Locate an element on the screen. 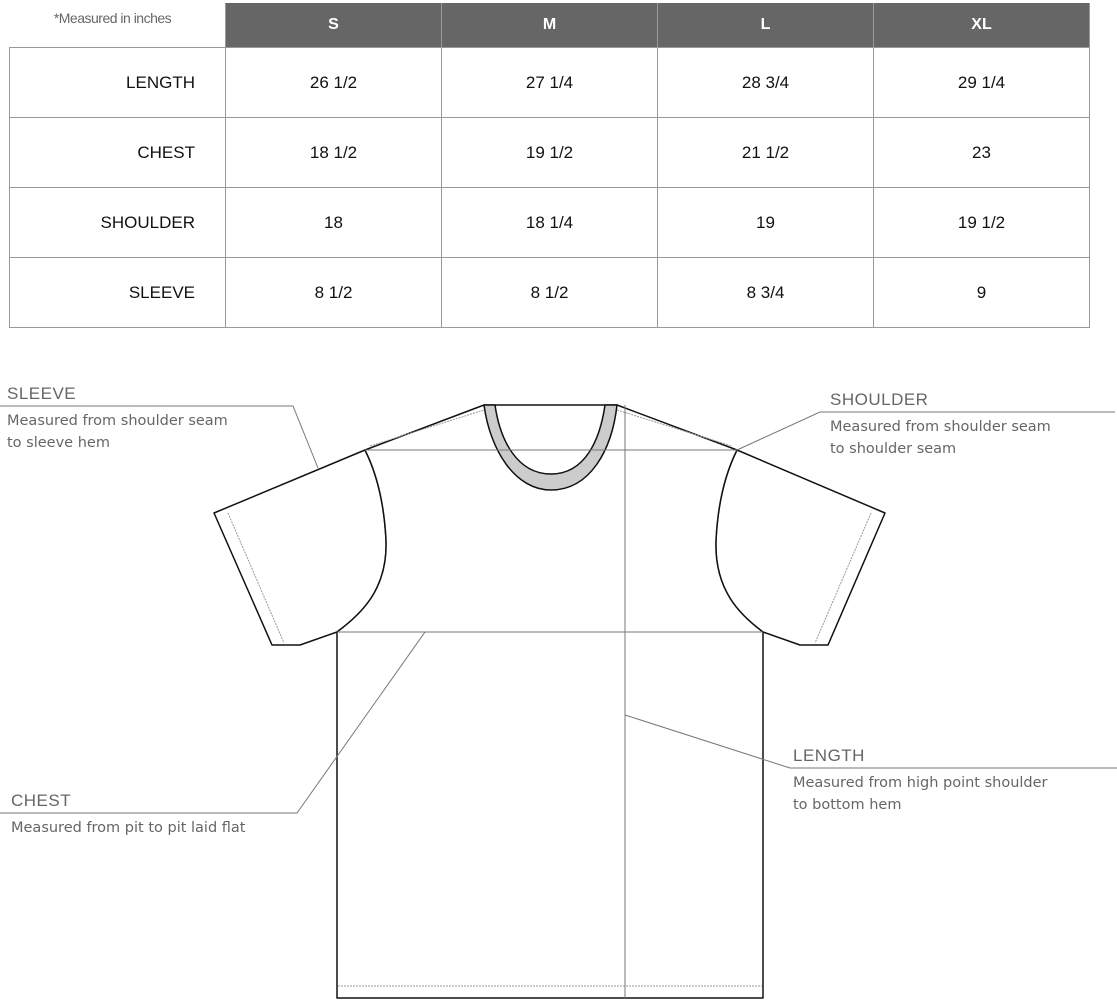 The width and height of the screenshot is (1117, 1000). collar is located at coordinates (550, 447).